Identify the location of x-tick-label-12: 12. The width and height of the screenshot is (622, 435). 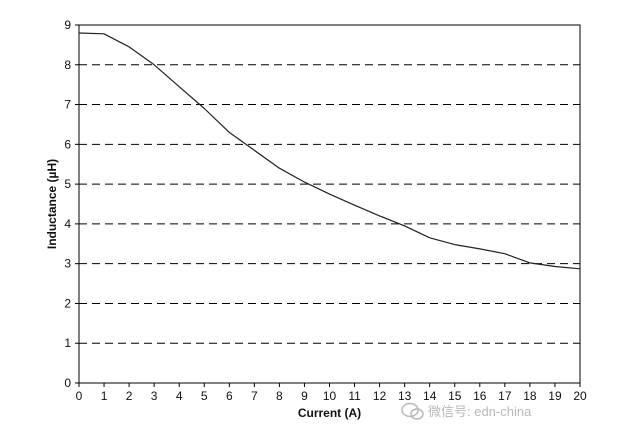
(380, 396).